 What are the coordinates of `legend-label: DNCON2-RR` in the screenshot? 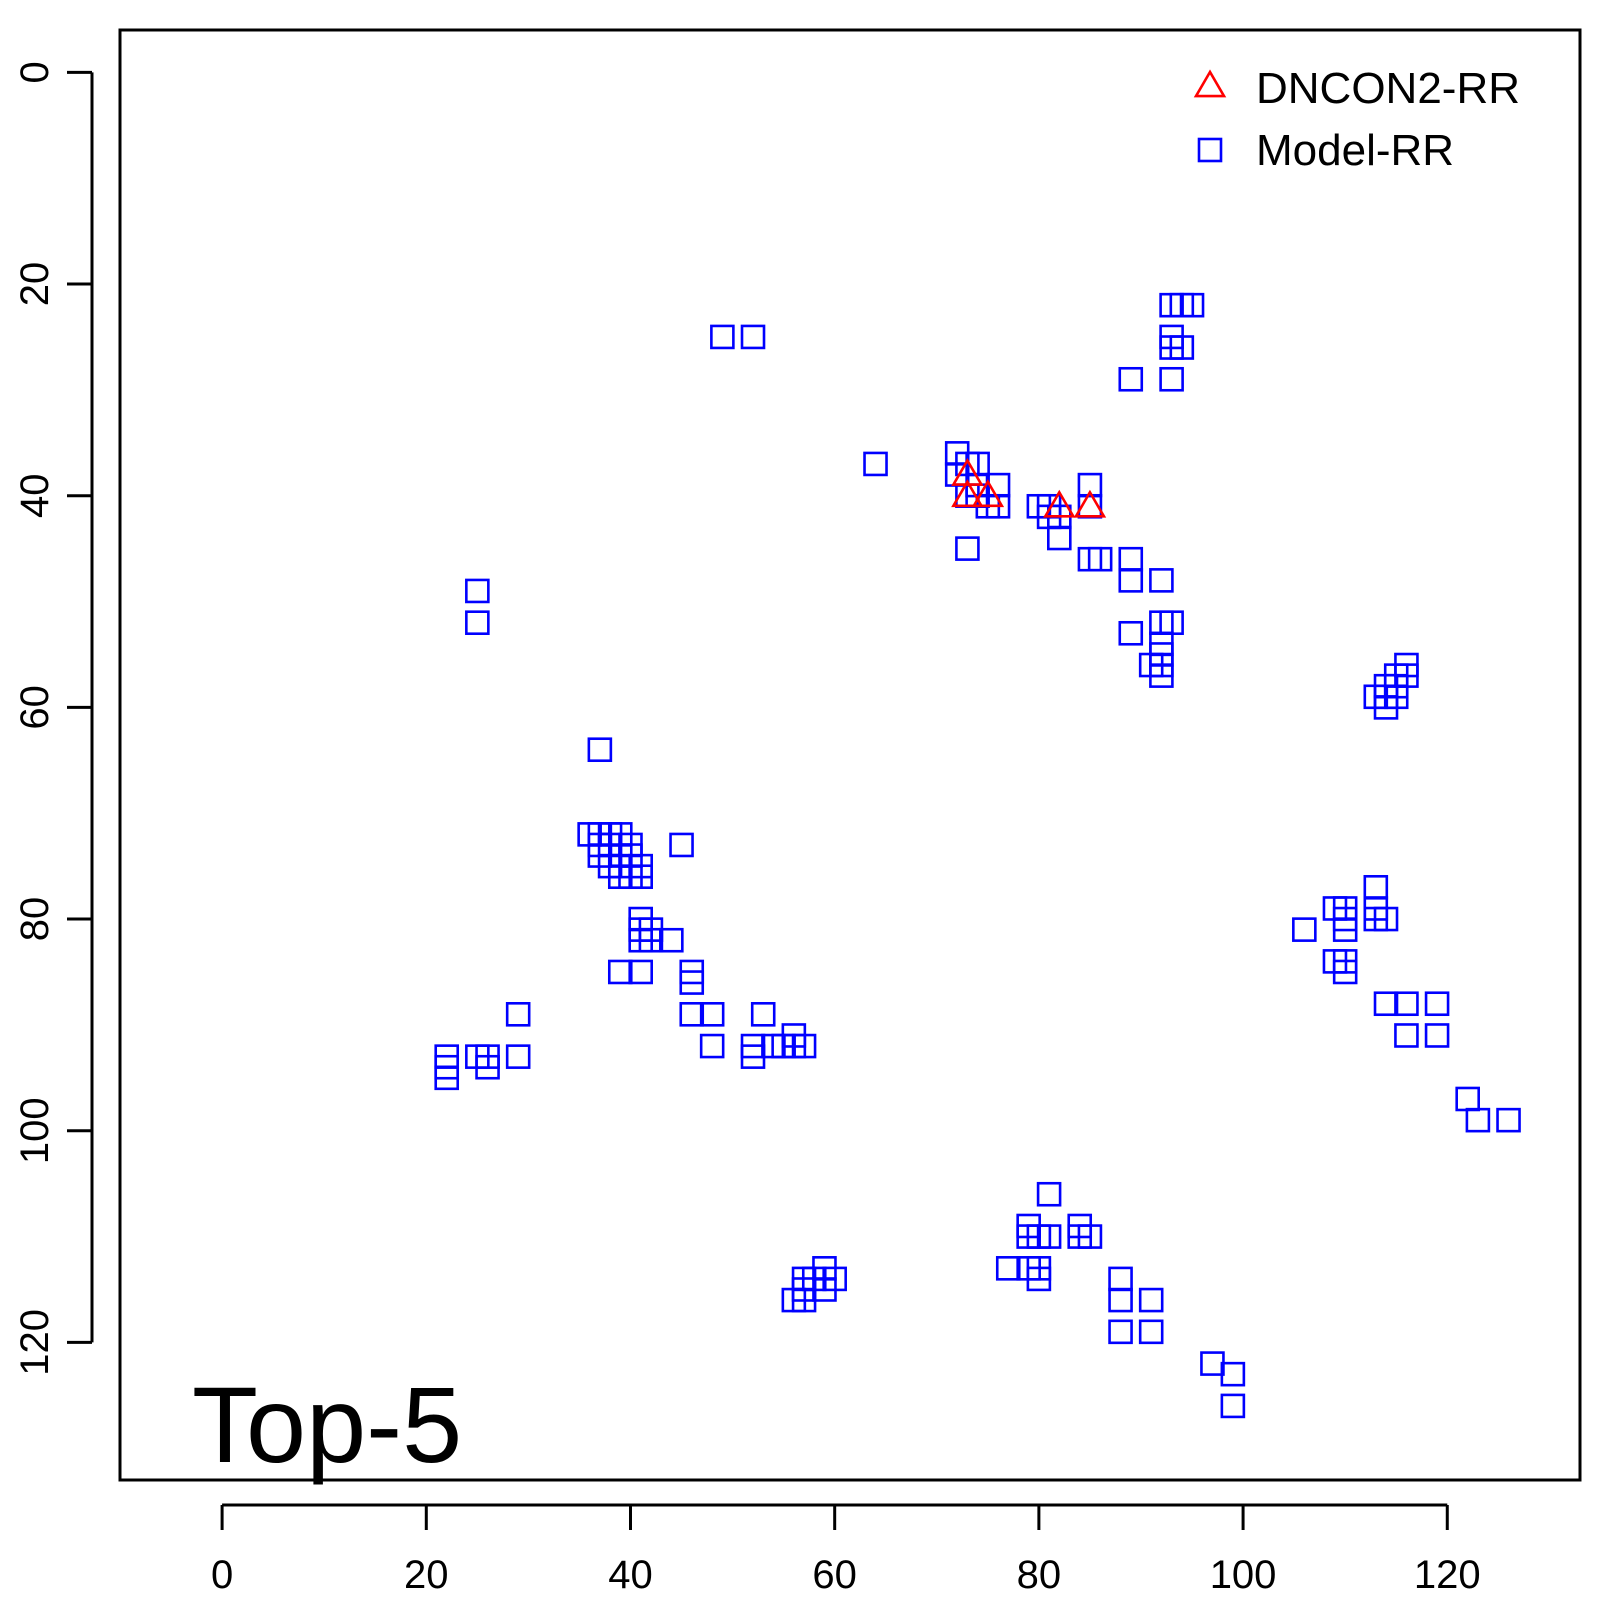 It's located at (1388, 88).